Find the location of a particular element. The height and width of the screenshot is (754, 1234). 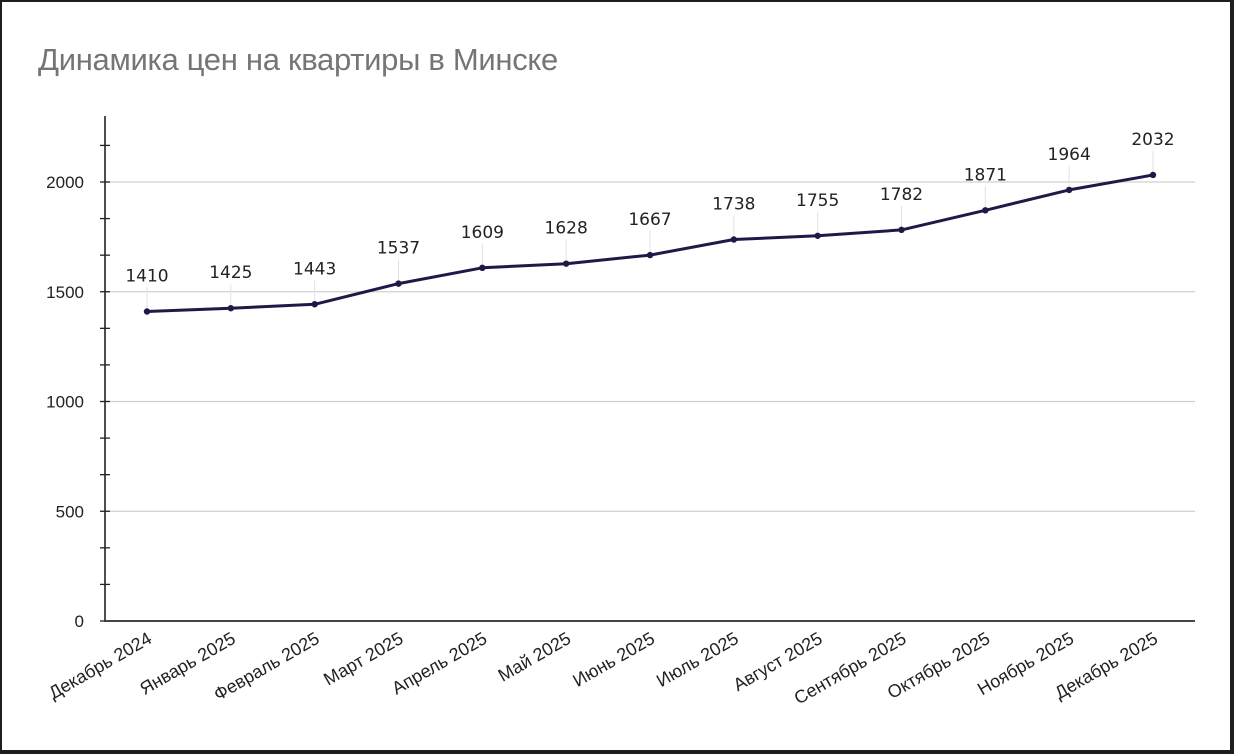

data-label: 1628 is located at coordinates (566, 229).